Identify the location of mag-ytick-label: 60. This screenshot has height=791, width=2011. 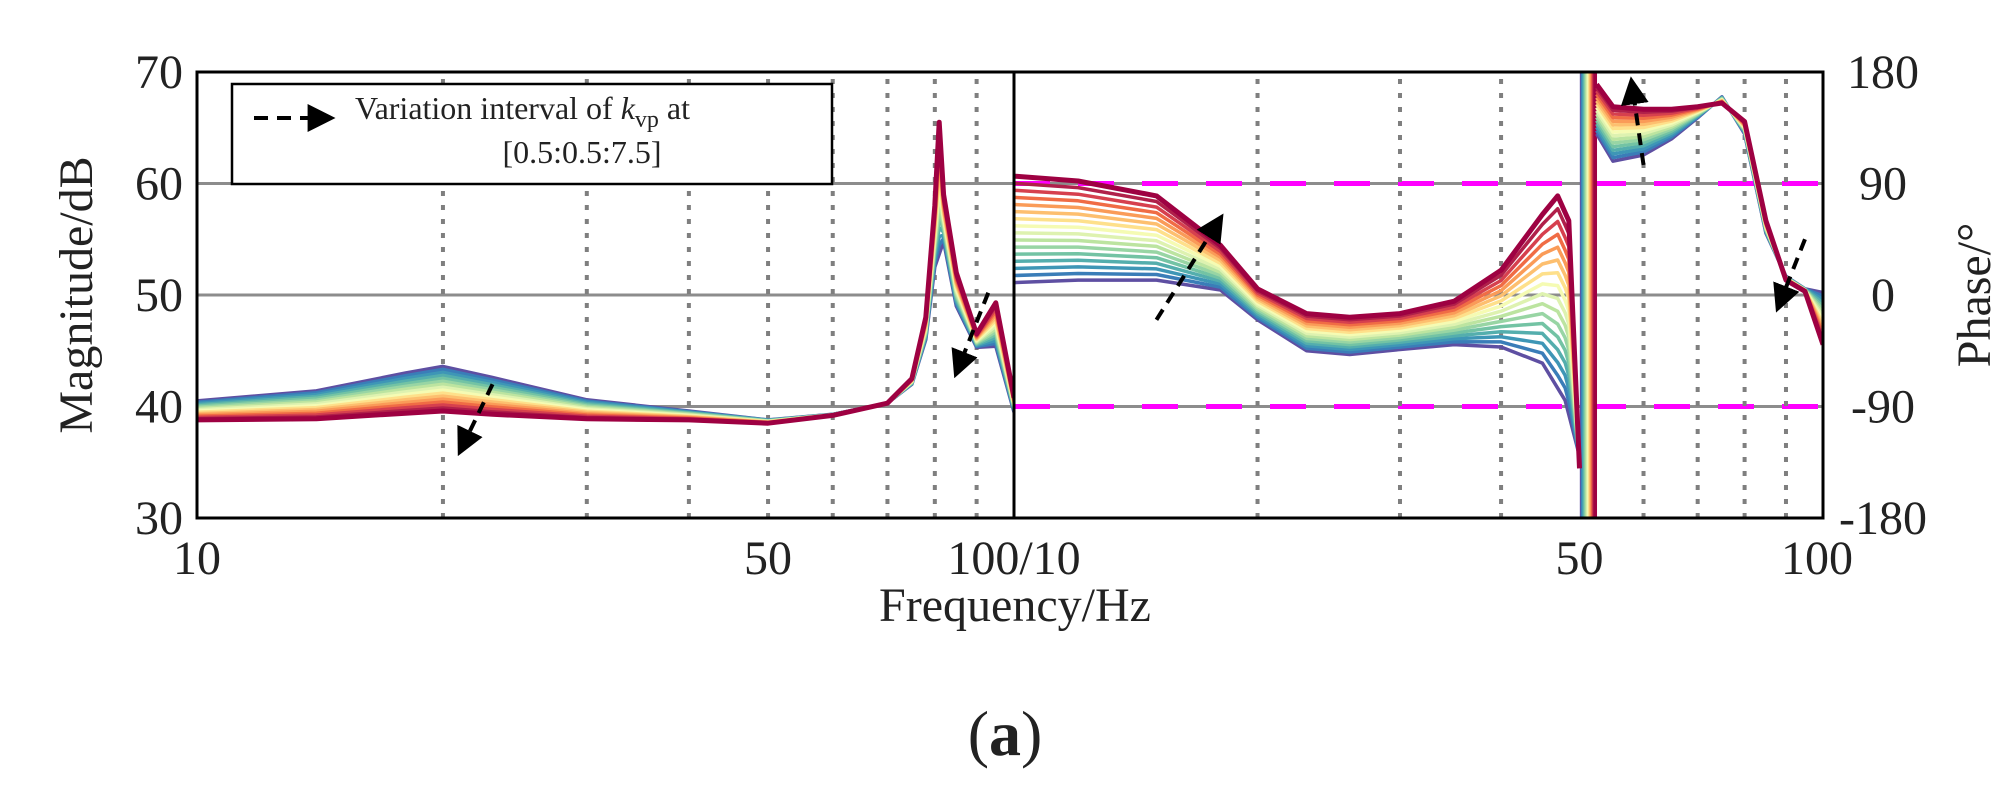
(159, 184).